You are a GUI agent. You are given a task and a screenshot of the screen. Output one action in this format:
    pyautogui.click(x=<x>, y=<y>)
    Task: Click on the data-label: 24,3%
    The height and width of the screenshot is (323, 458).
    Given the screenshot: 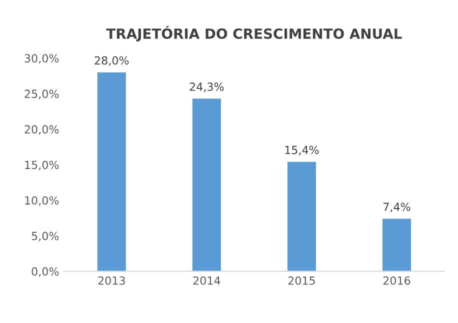 What is the action you would take?
    pyautogui.click(x=207, y=87)
    